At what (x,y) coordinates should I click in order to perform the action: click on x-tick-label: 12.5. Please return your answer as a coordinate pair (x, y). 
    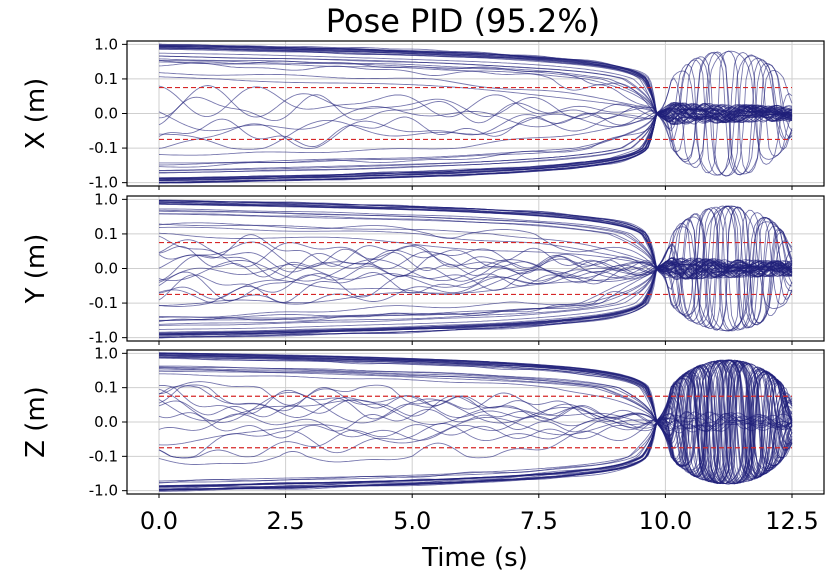
    Looking at the image, I should click on (791, 521).